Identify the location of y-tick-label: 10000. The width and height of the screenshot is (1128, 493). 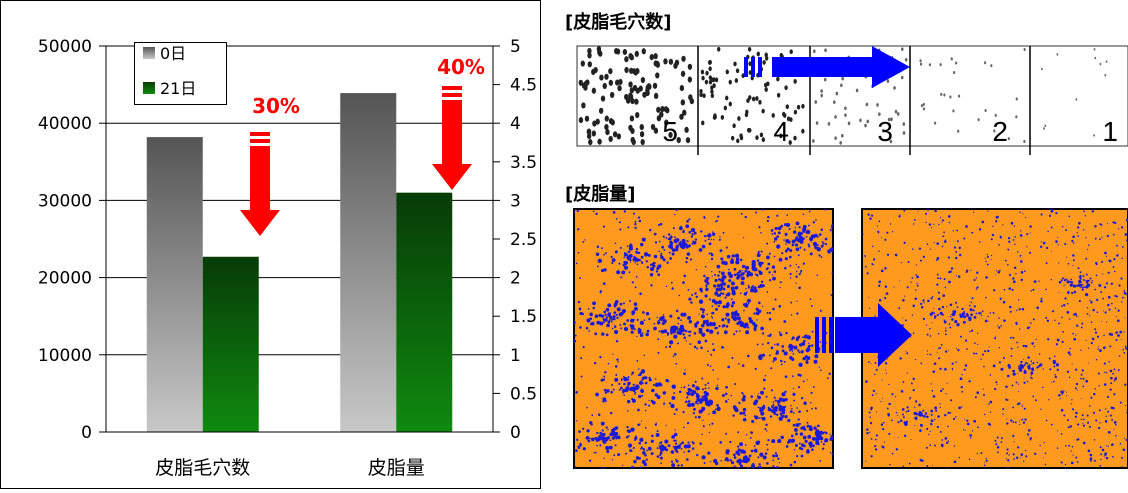
(65, 356).